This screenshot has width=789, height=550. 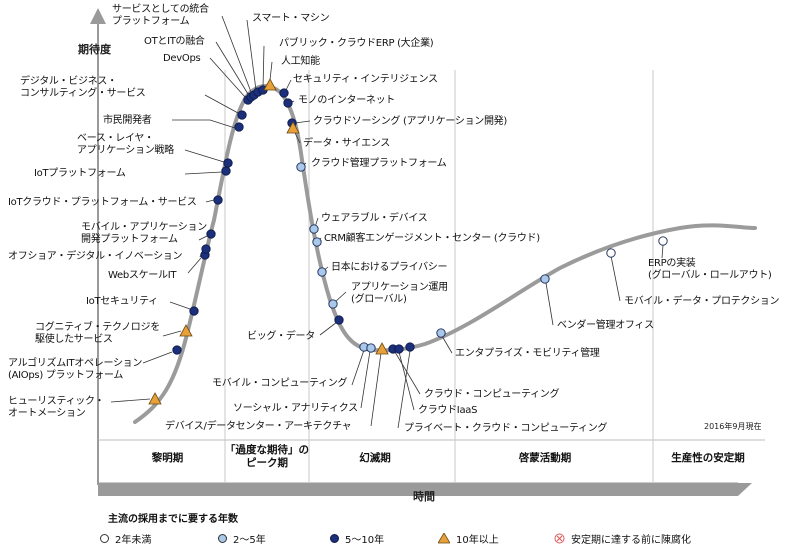 What do you see at coordinates (733, 426) in the screenshot?
I see `as-of-date: 2016年9月現在` at bounding box center [733, 426].